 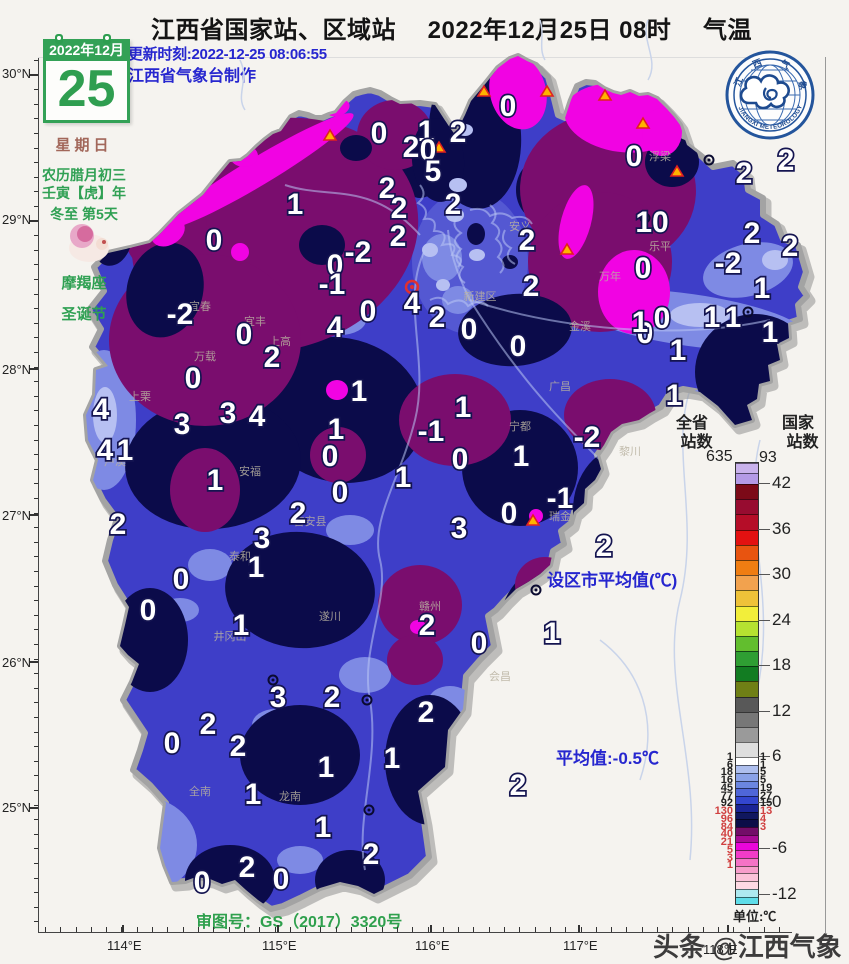 I want to click on svg-text: 金溪, so click(x=580, y=326).